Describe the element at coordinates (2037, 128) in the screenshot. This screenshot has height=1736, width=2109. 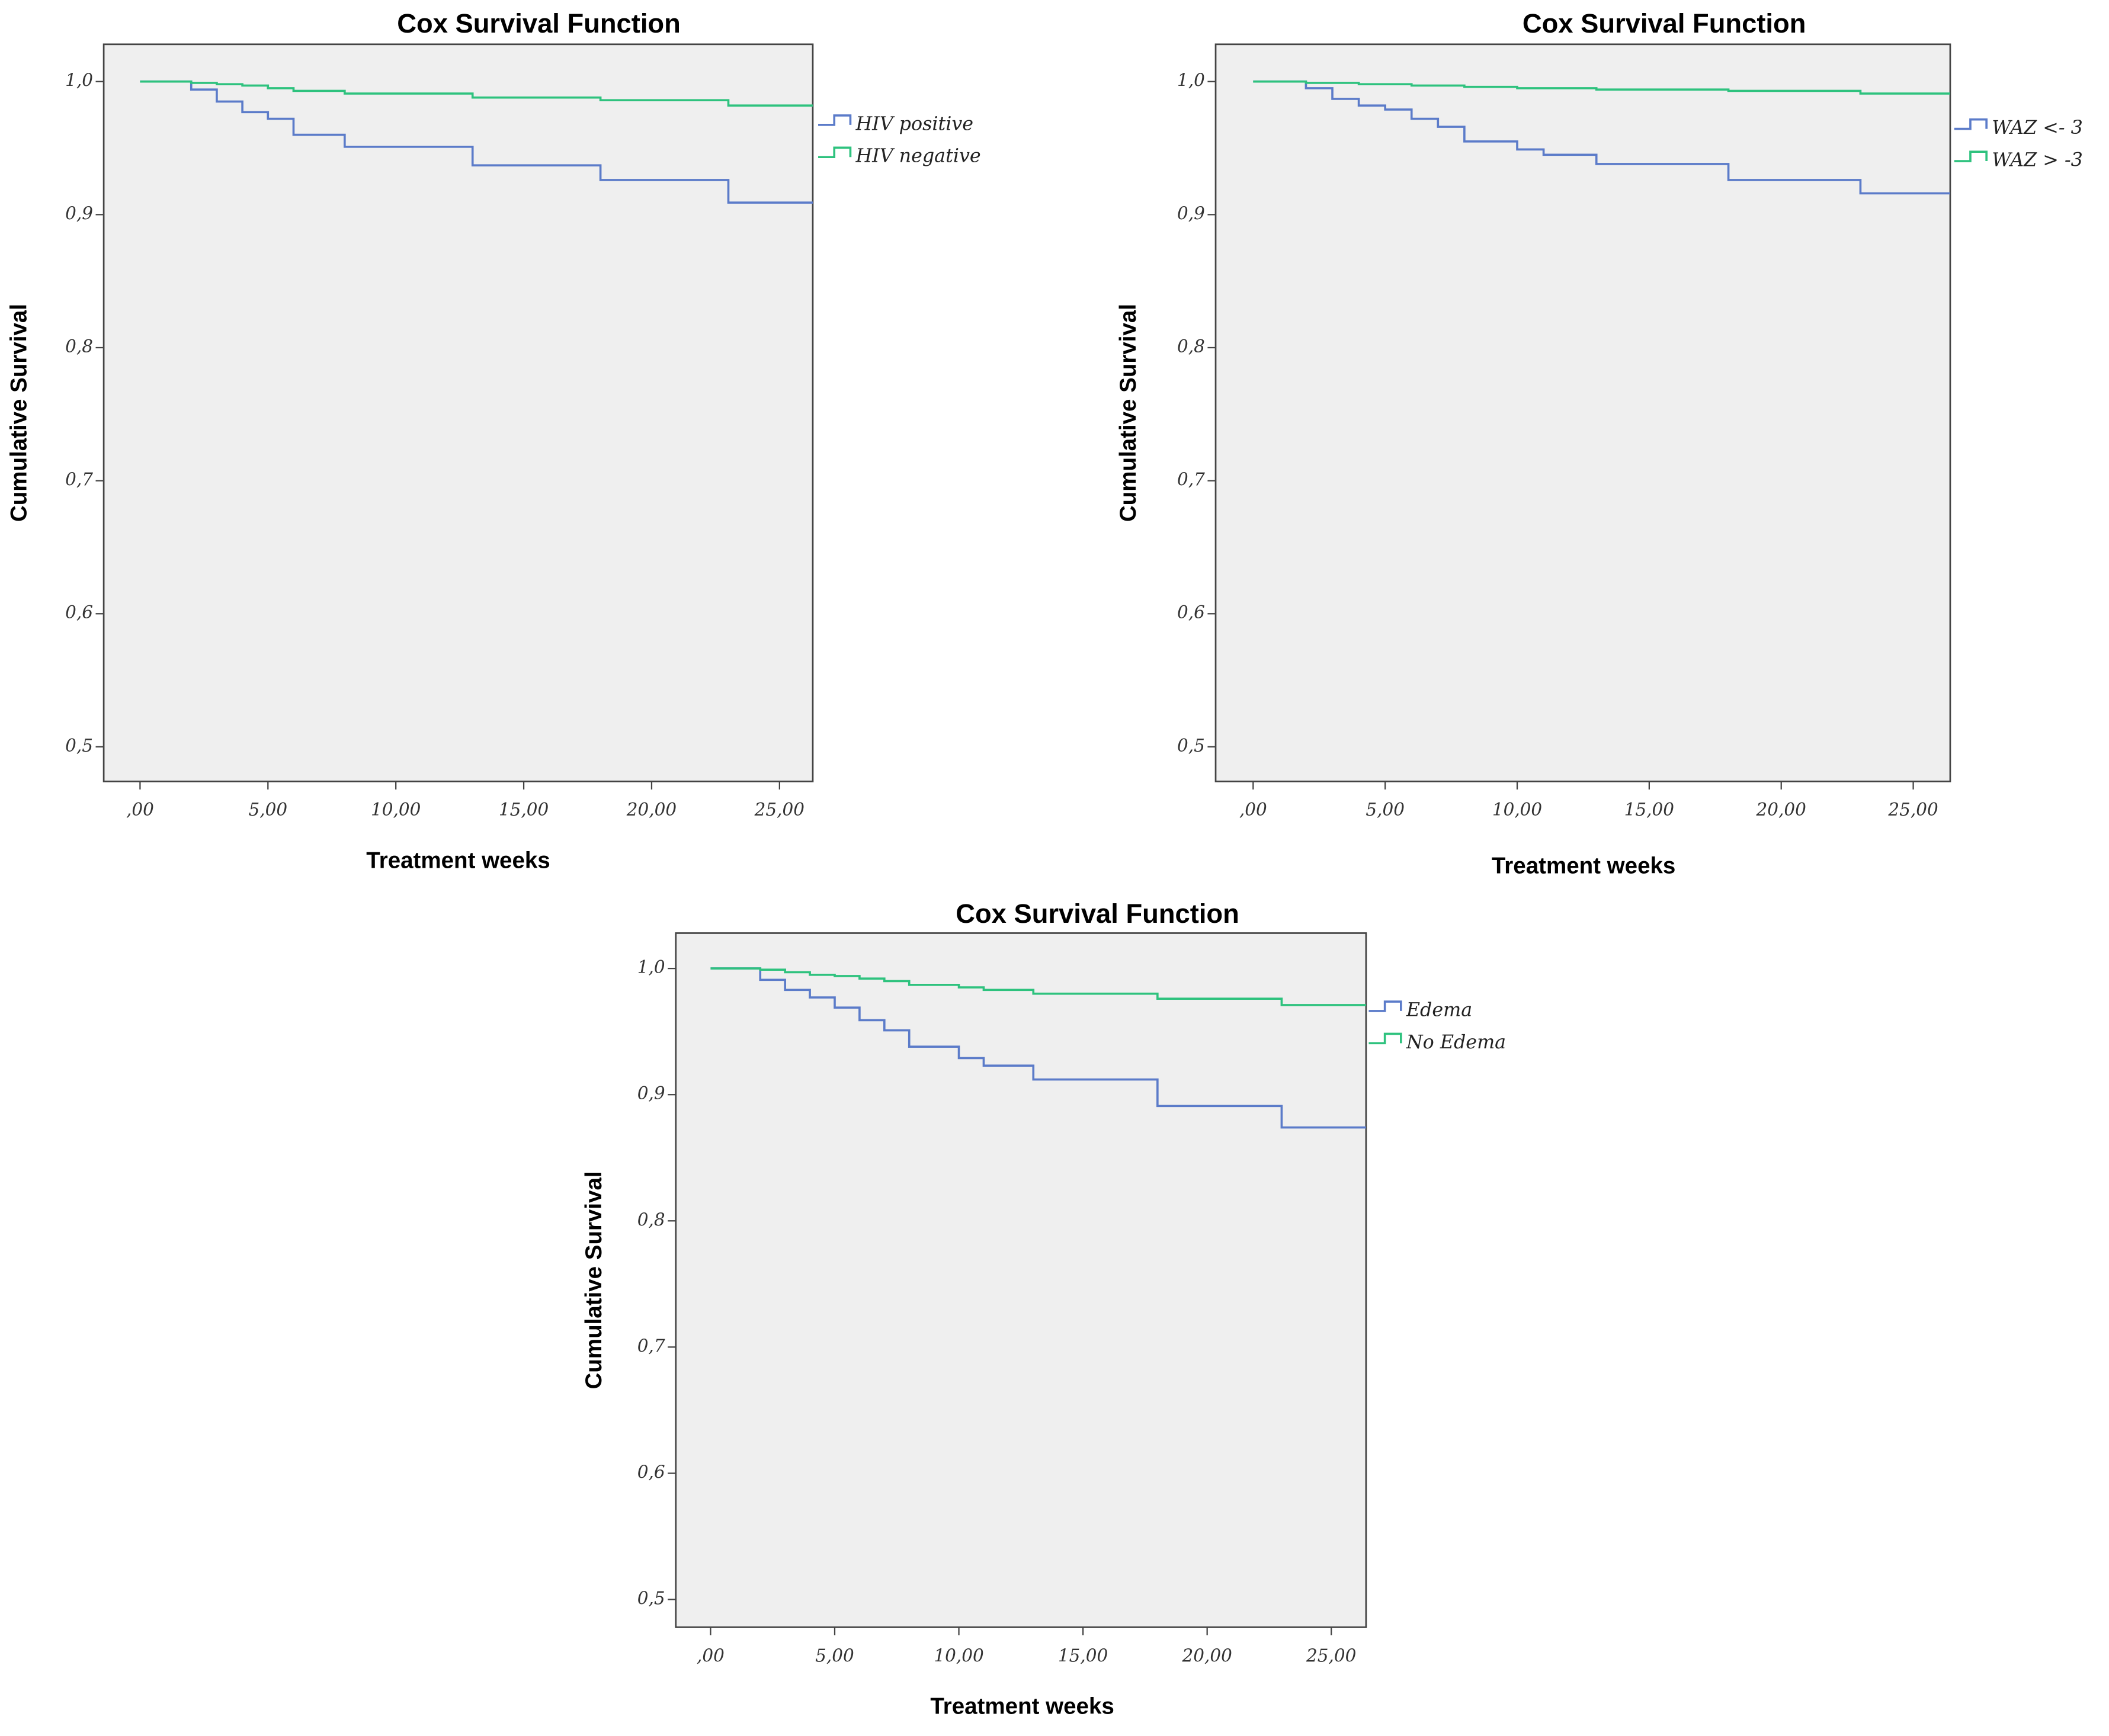
I see `legend-label: WAZ <- 3` at that location.